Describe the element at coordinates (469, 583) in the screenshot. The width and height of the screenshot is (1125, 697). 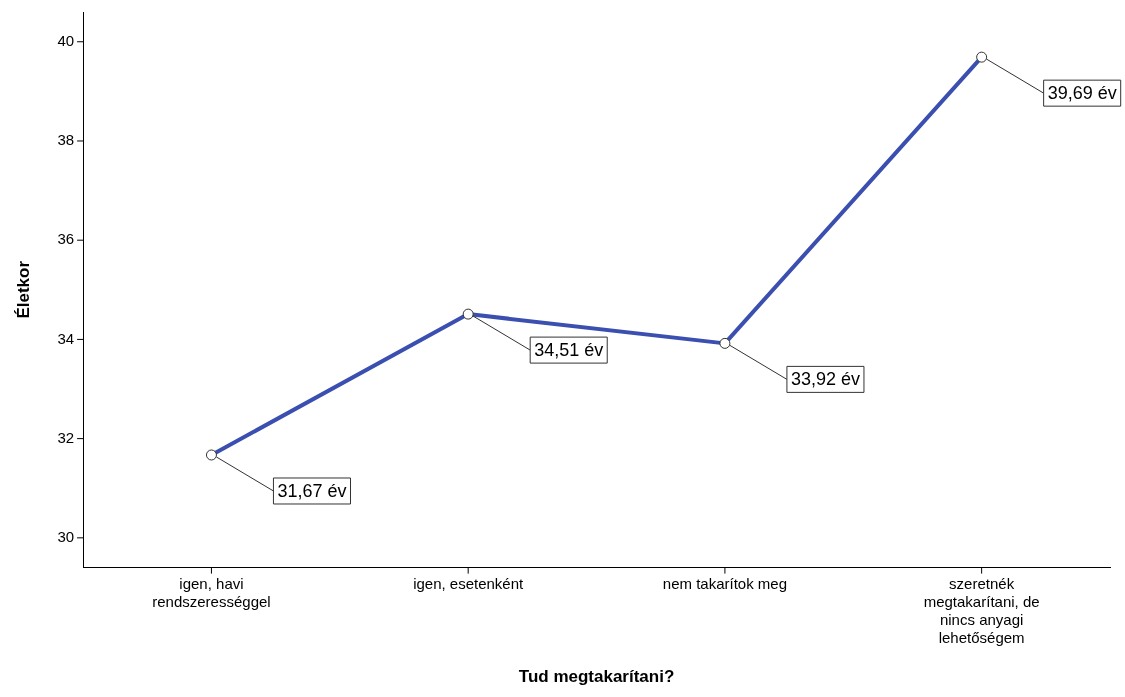
I see `x-tick-label: igen, esetenként` at that location.